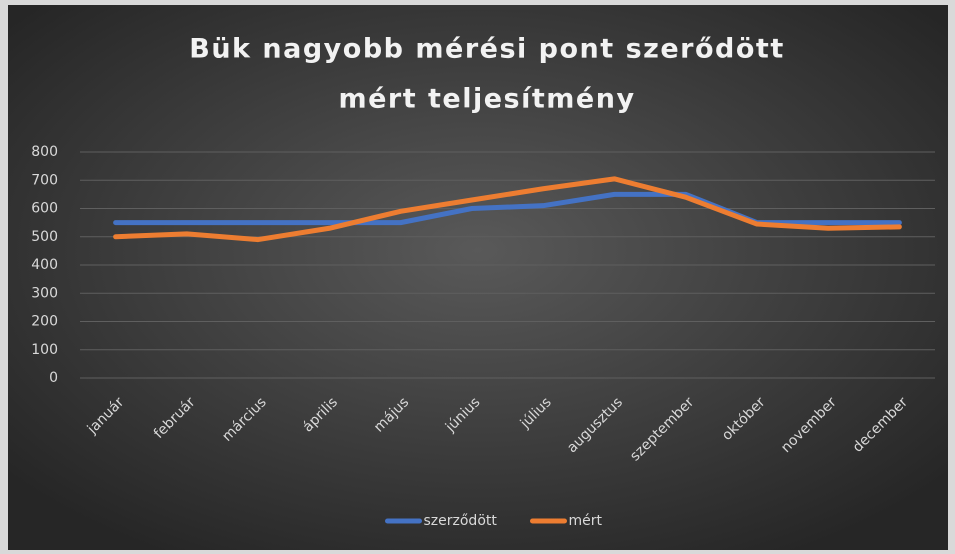  What do you see at coordinates (586, 521) in the screenshot?
I see `legend-label: mért` at bounding box center [586, 521].